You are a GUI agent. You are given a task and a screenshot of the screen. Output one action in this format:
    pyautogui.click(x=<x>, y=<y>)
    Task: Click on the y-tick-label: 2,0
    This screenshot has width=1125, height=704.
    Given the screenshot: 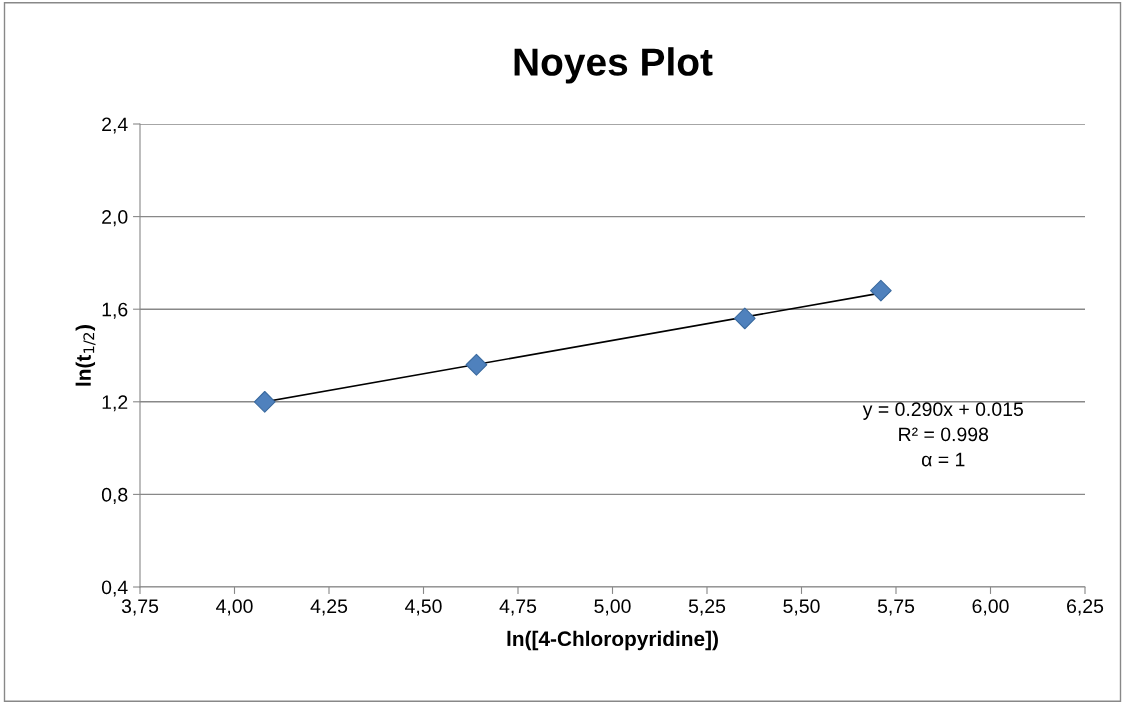 What is the action you would take?
    pyautogui.click(x=115, y=218)
    